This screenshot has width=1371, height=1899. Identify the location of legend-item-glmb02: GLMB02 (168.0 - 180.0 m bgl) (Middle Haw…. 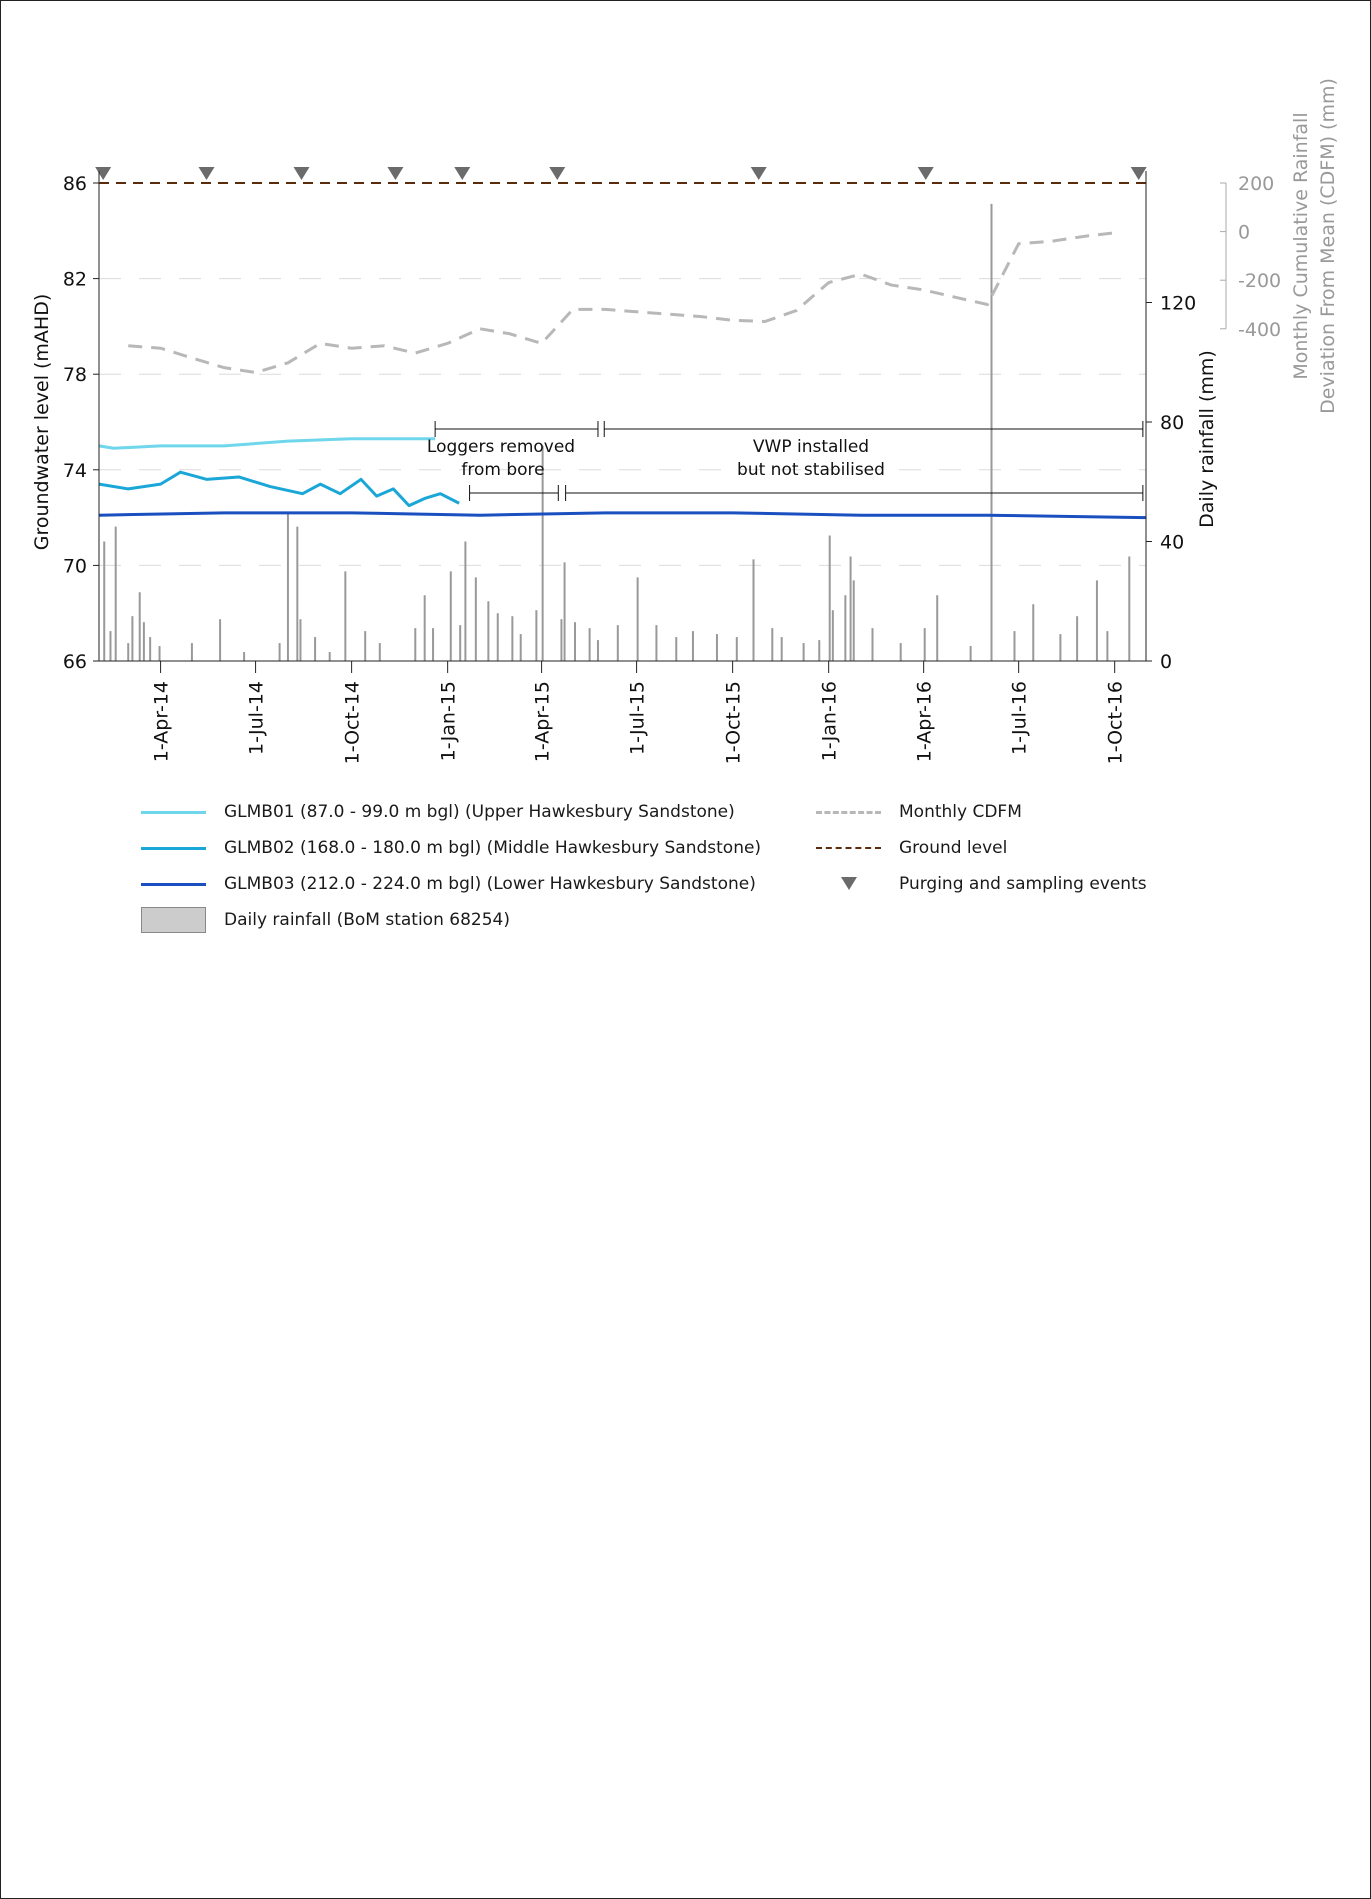
(451, 848).